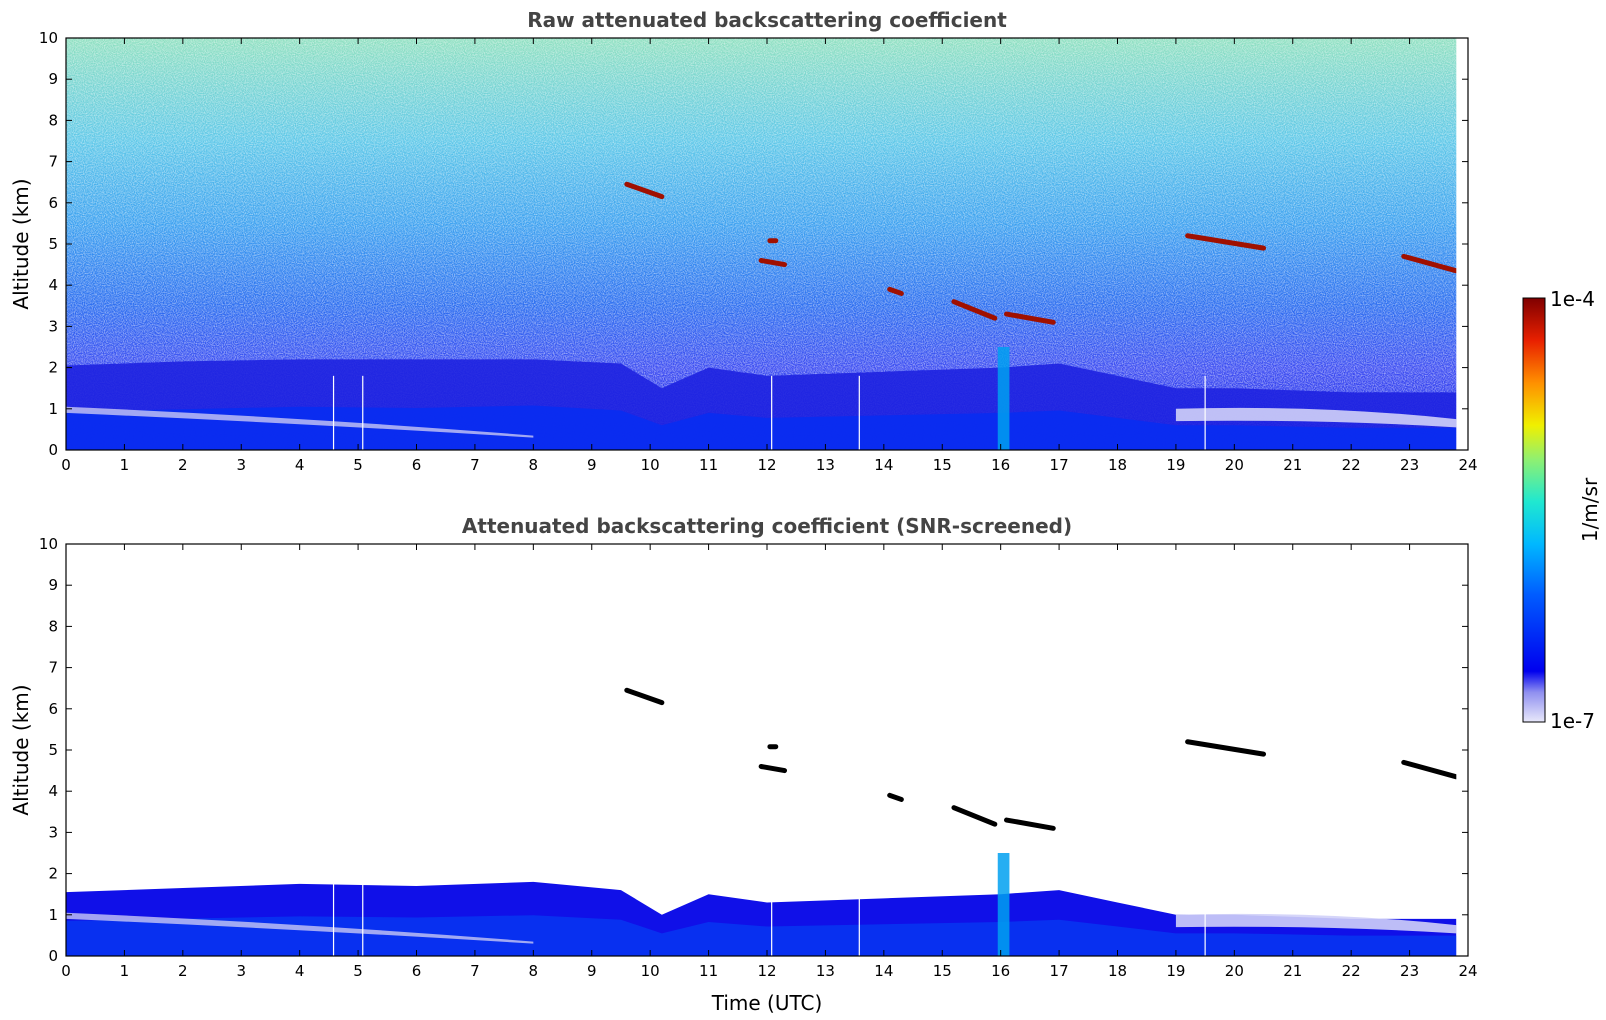 Image resolution: width=1606 pixels, height=1020 pixels. I want to click on colorbar-gradient, so click(1534, 510).